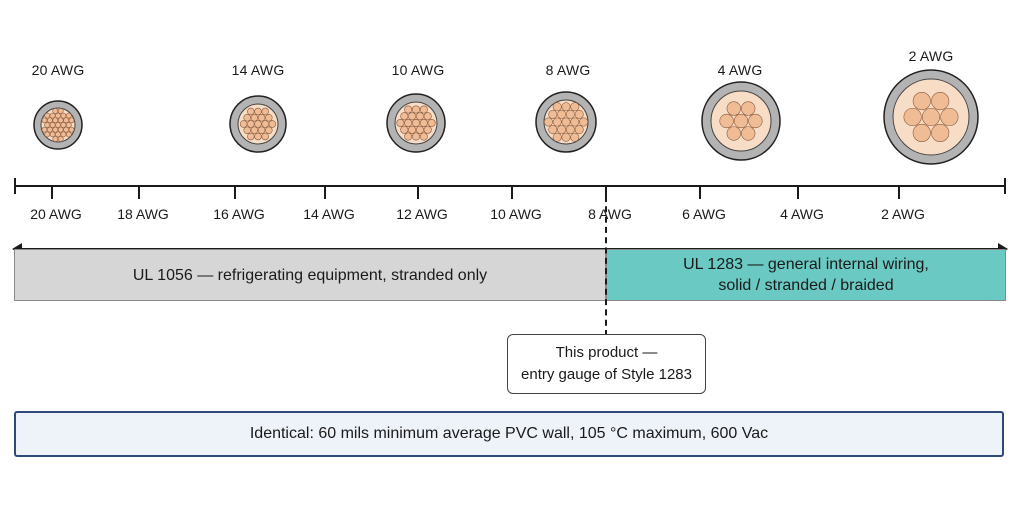 This screenshot has height=512, width=1024. Describe the element at coordinates (568, 70) in the screenshot. I see `wire-label-8awg: 8 AWG` at that location.